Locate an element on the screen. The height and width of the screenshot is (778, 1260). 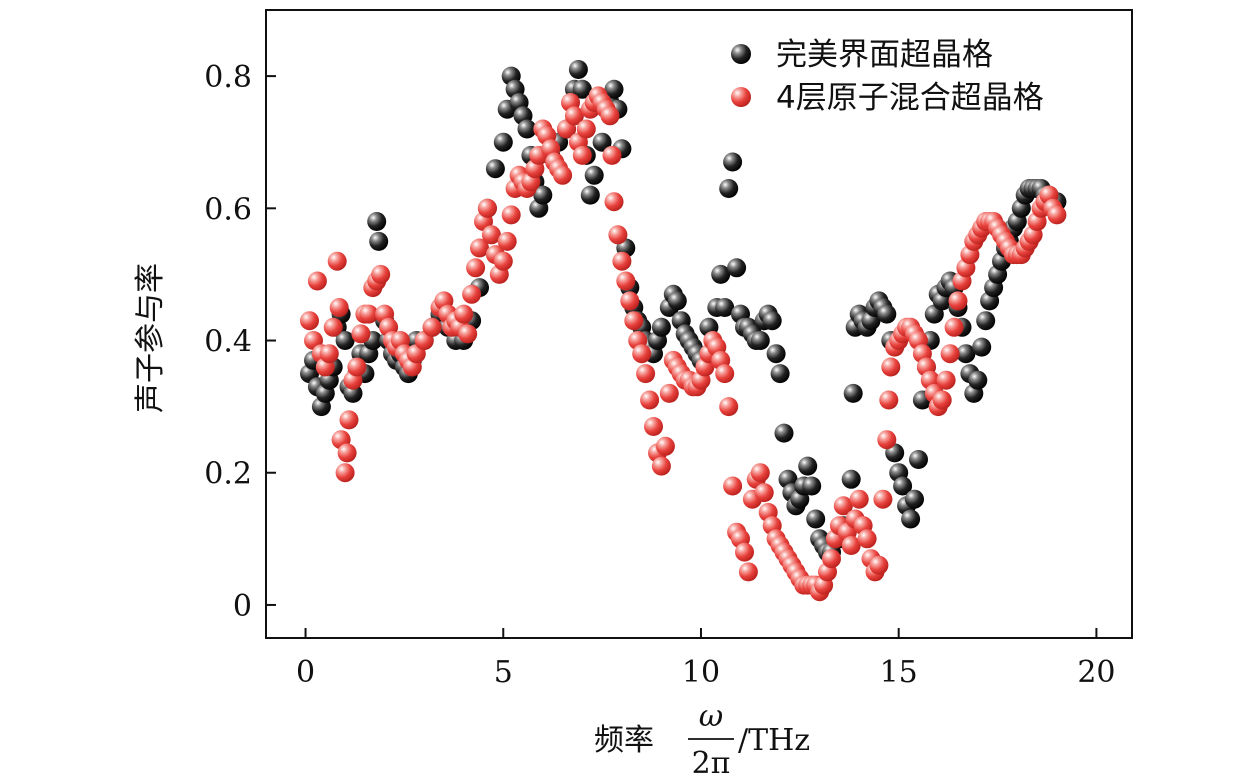
x-tick-label: 10 is located at coordinates (701, 672).